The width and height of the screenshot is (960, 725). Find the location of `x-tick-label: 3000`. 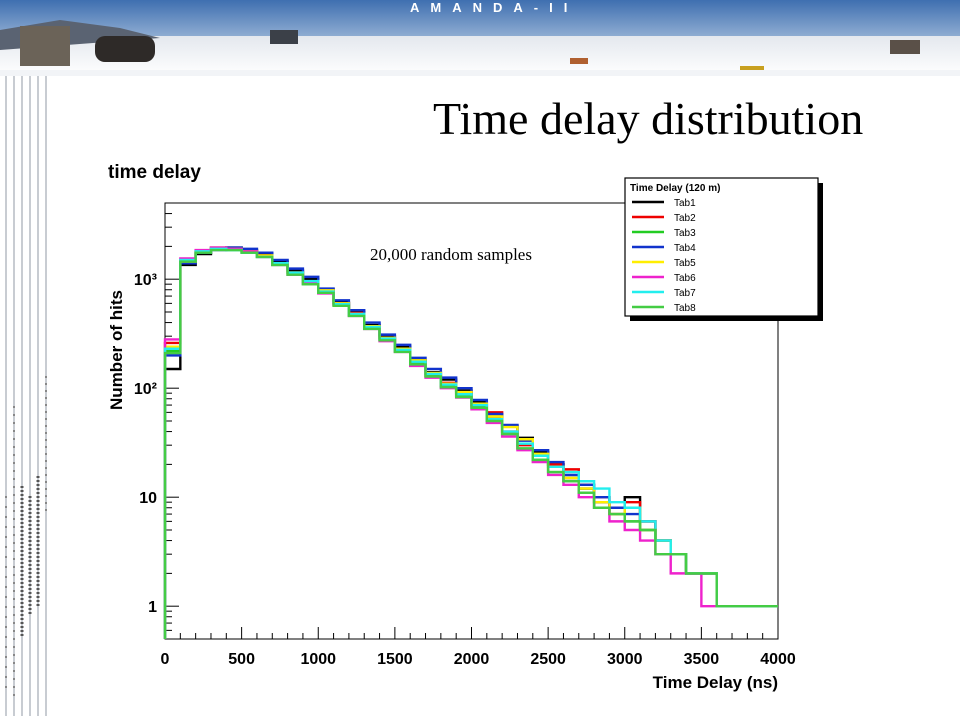

x-tick-label: 3000 is located at coordinates (625, 659).